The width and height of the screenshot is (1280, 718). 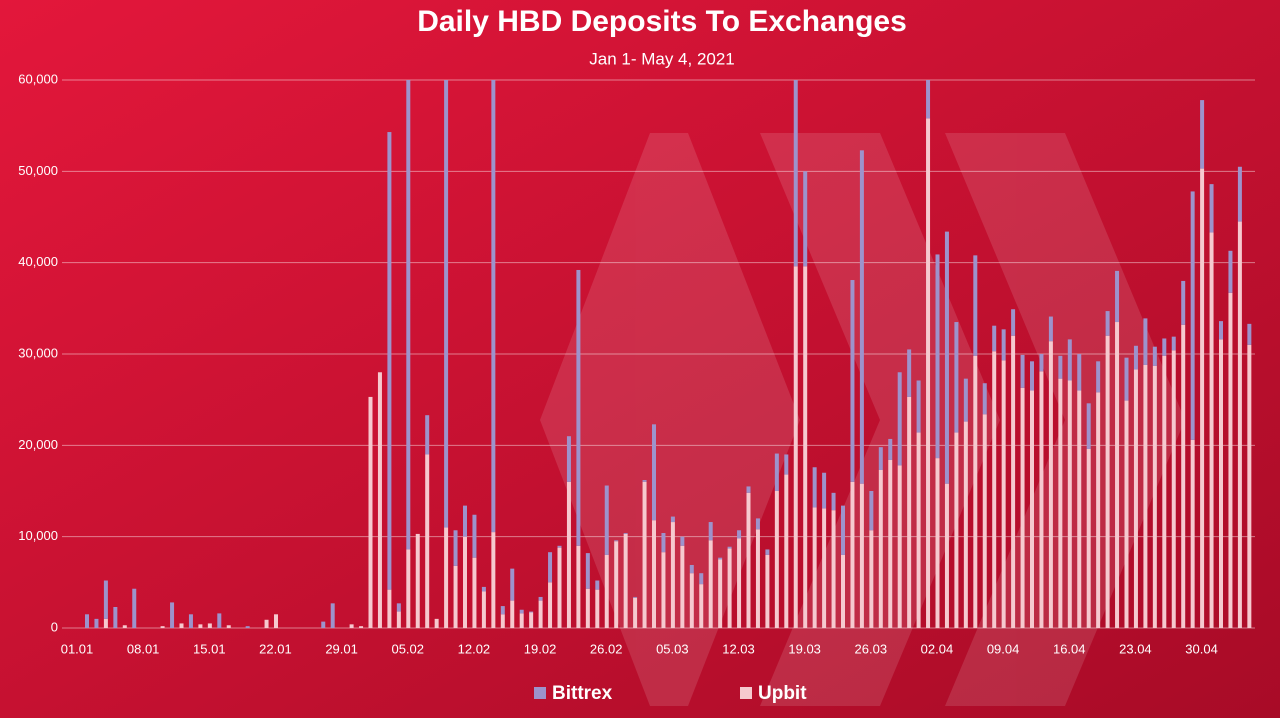 I want to click on x-tick-label: 23.04, so click(x=1135, y=648).